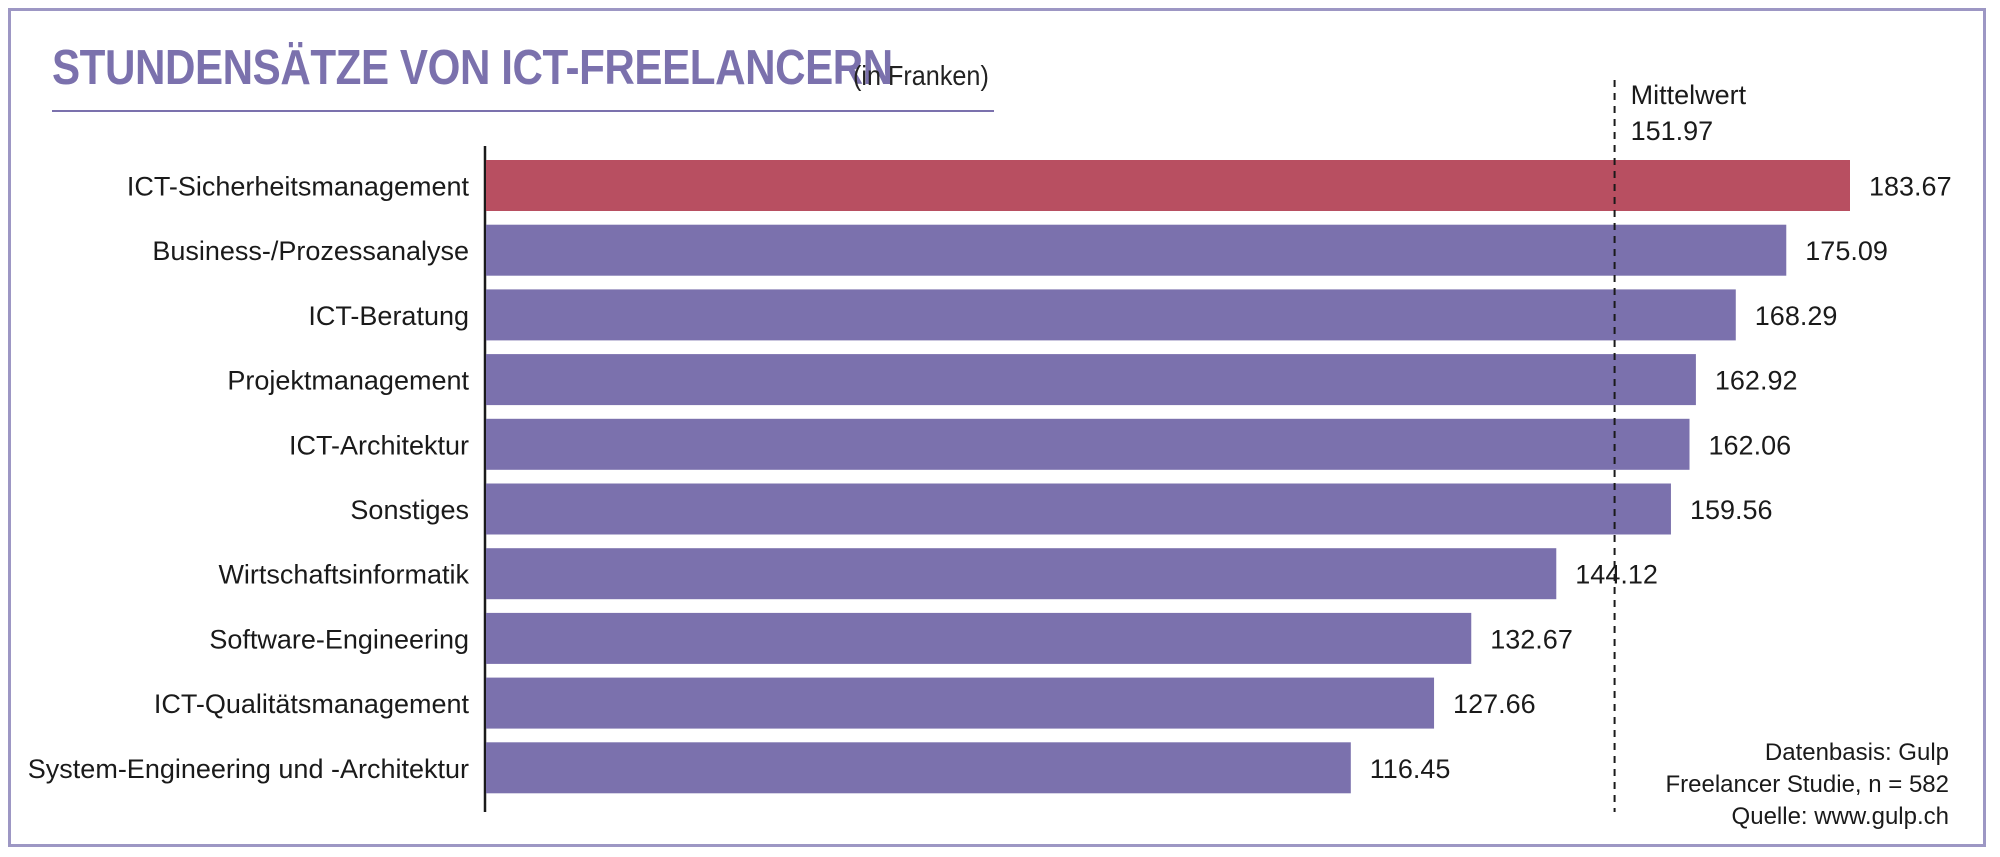 The height and width of the screenshot is (857, 2000). What do you see at coordinates (248, 769) in the screenshot?
I see `category-label: System-Engineering und -Architektur` at bounding box center [248, 769].